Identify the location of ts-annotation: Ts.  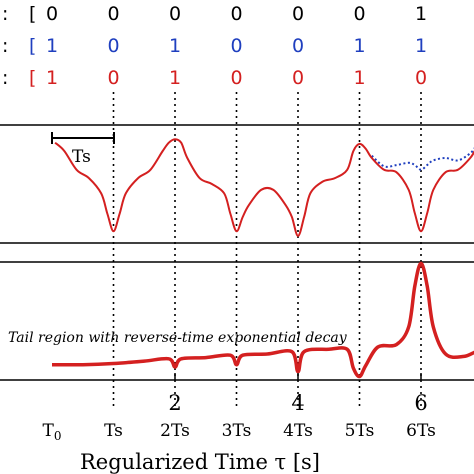
(83, 149).